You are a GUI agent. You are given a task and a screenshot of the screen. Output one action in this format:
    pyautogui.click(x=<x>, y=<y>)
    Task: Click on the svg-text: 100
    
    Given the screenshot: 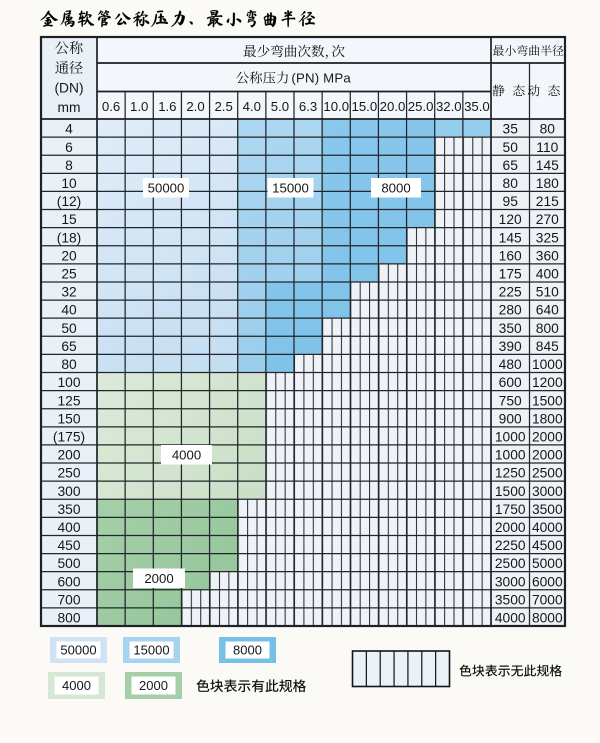 What is the action you would take?
    pyautogui.click(x=68, y=382)
    